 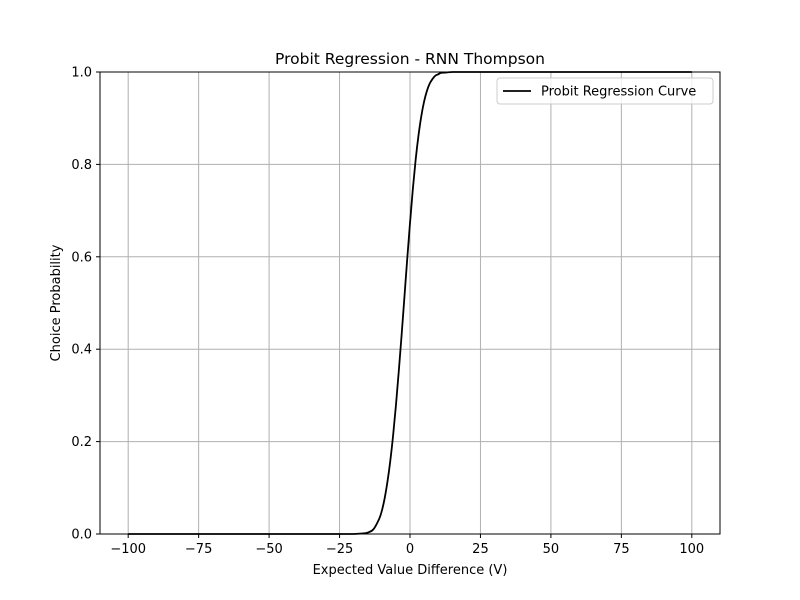 I want to click on x-axis-label: Expected Value Difference (V), so click(x=410, y=570).